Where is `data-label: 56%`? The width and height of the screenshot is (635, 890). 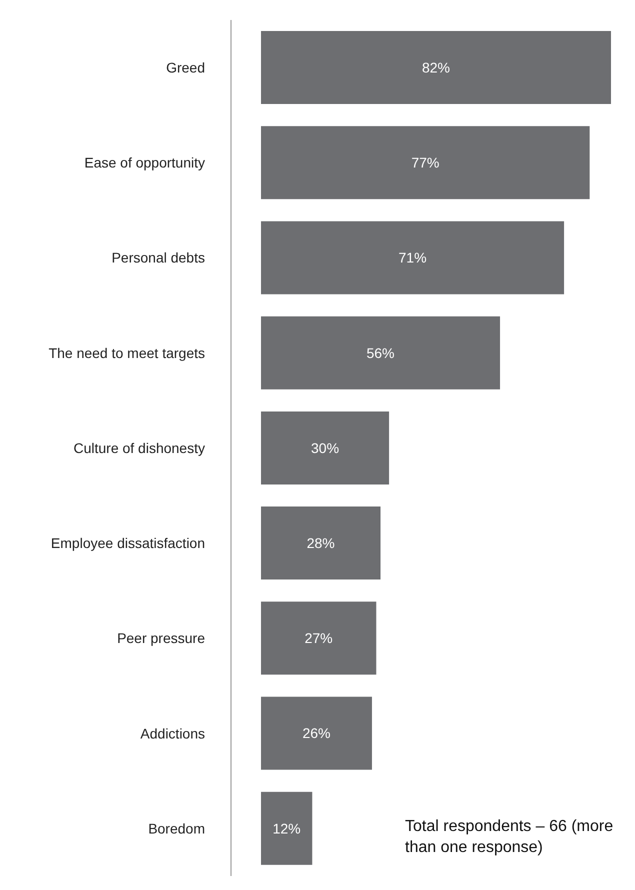
data-label: 56% is located at coordinates (380, 352).